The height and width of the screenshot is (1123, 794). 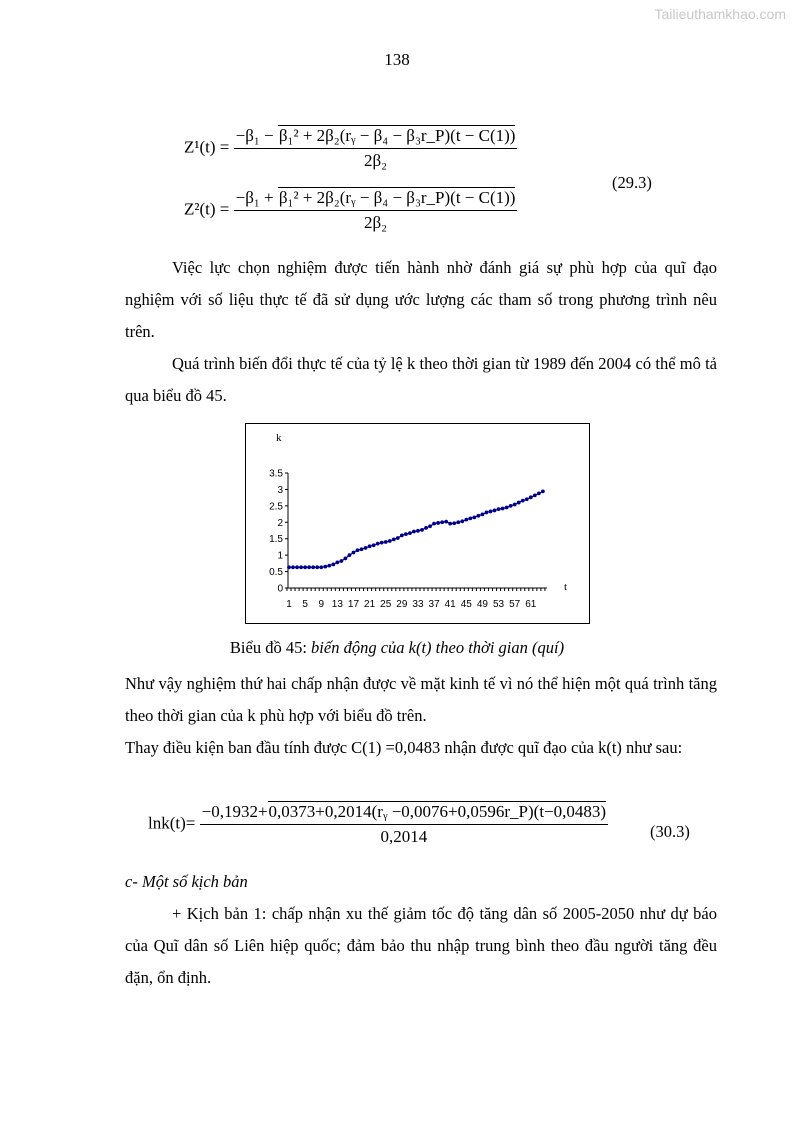 What do you see at coordinates (386, 604) in the screenshot?
I see `x-tick-label: 25` at bounding box center [386, 604].